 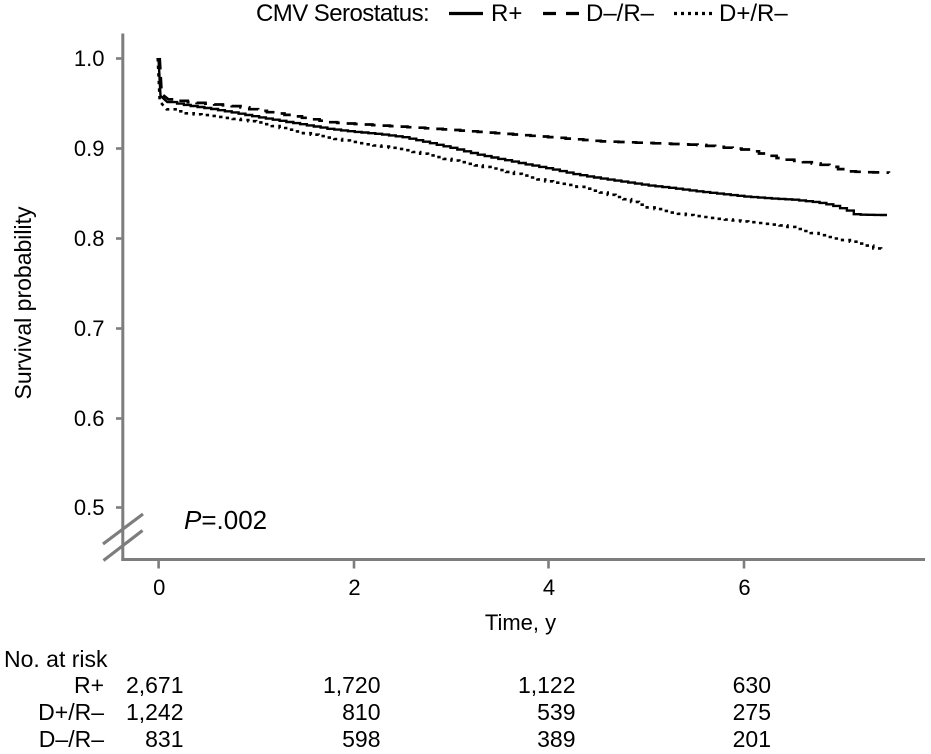 What do you see at coordinates (89, 418) in the screenshot?
I see `svg-text: 0.6` at bounding box center [89, 418].